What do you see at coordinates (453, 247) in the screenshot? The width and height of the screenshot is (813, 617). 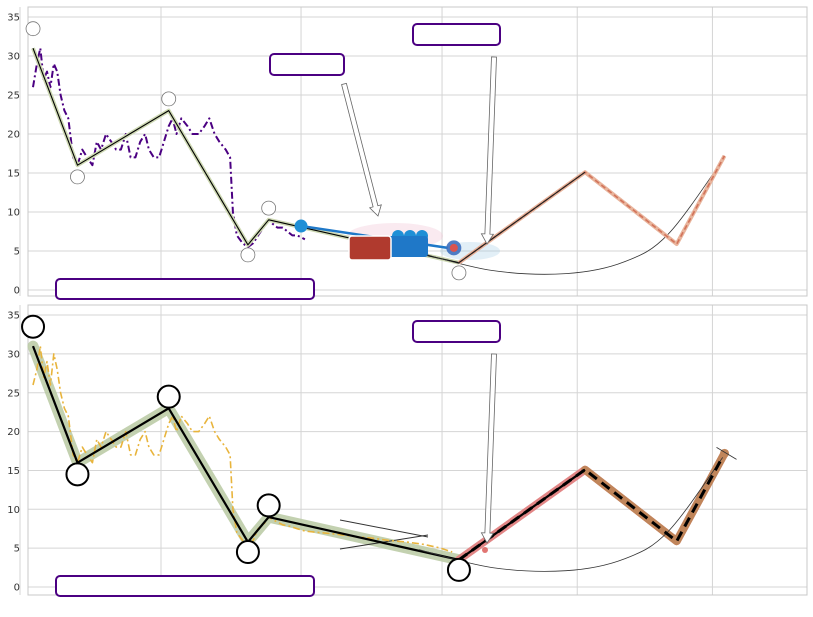 I see `target-end-core` at bounding box center [453, 247].